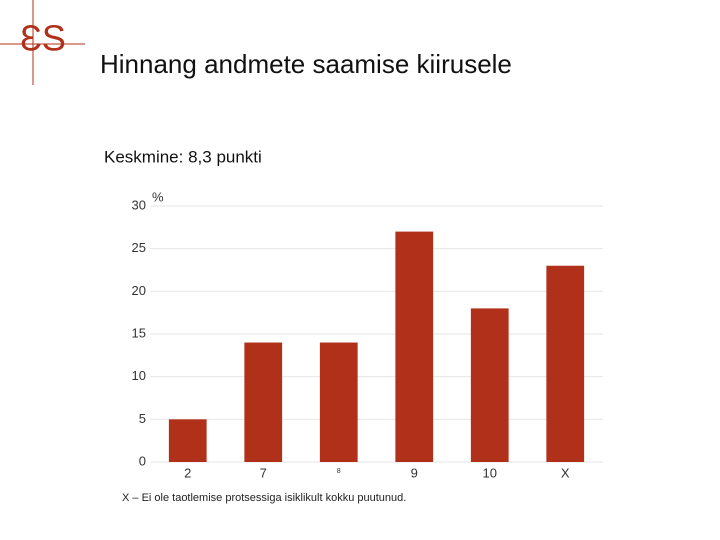 The image size is (720, 540). What do you see at coordinates (158, 196) in the screenshot?
I see `y-axis-label: %` at bounding box center [158, 196].